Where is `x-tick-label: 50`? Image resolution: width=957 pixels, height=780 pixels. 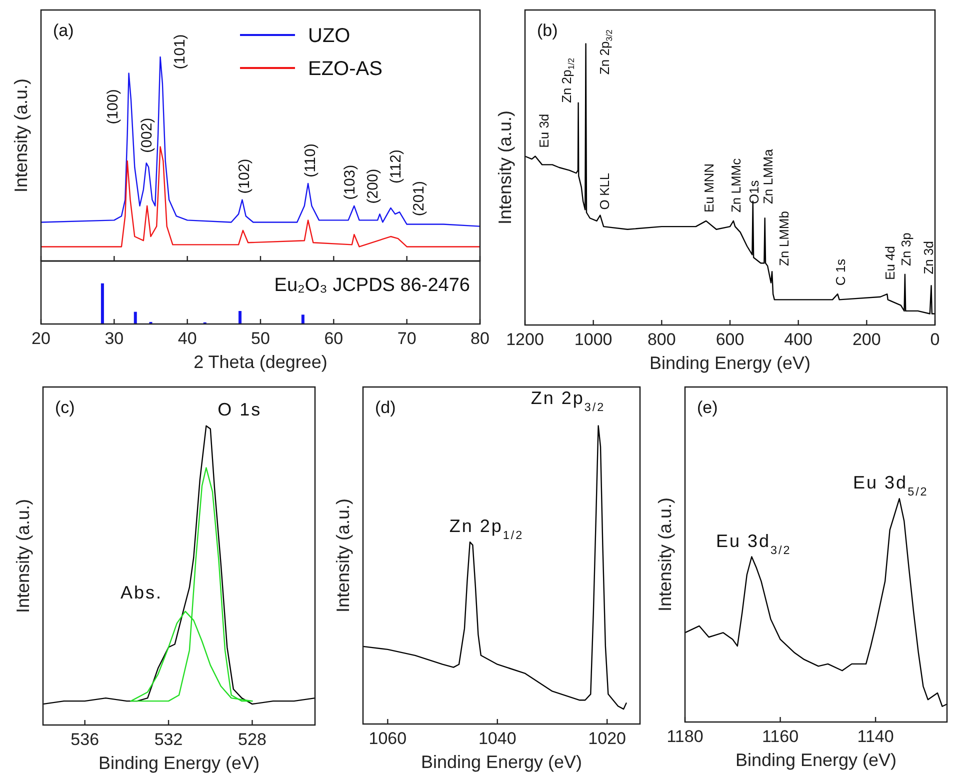
x-tick-label: 50 is located at coordinates (260, 338).